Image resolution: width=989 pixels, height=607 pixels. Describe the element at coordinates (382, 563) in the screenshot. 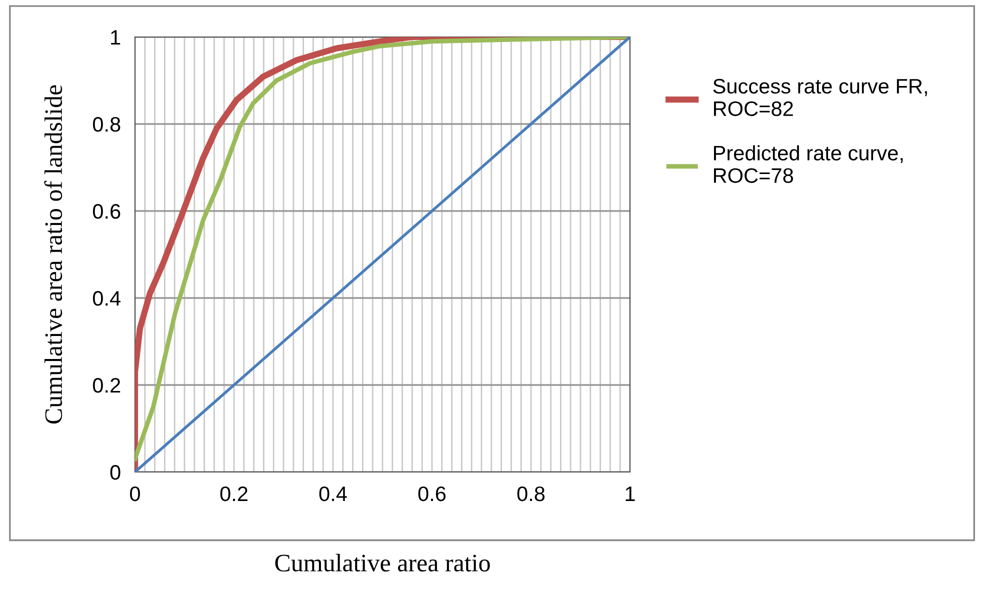

I see `x-axis-title: Cumulative area ratio` at that location.